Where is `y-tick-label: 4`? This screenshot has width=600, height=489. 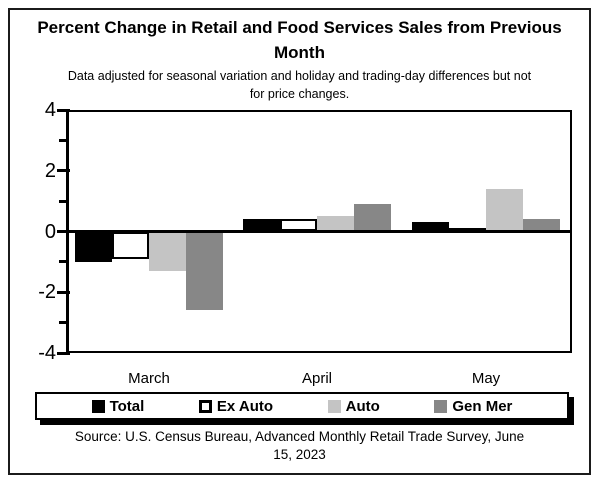 y-tick-label: 4 is located at coordinates (50, 110).